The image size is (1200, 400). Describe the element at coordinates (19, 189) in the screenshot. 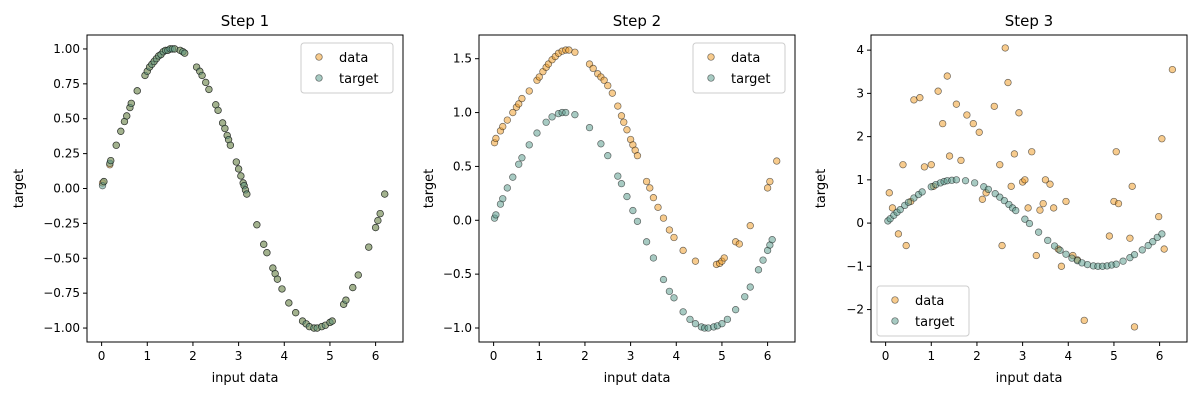

I see `y-axis-label: target` at that location.